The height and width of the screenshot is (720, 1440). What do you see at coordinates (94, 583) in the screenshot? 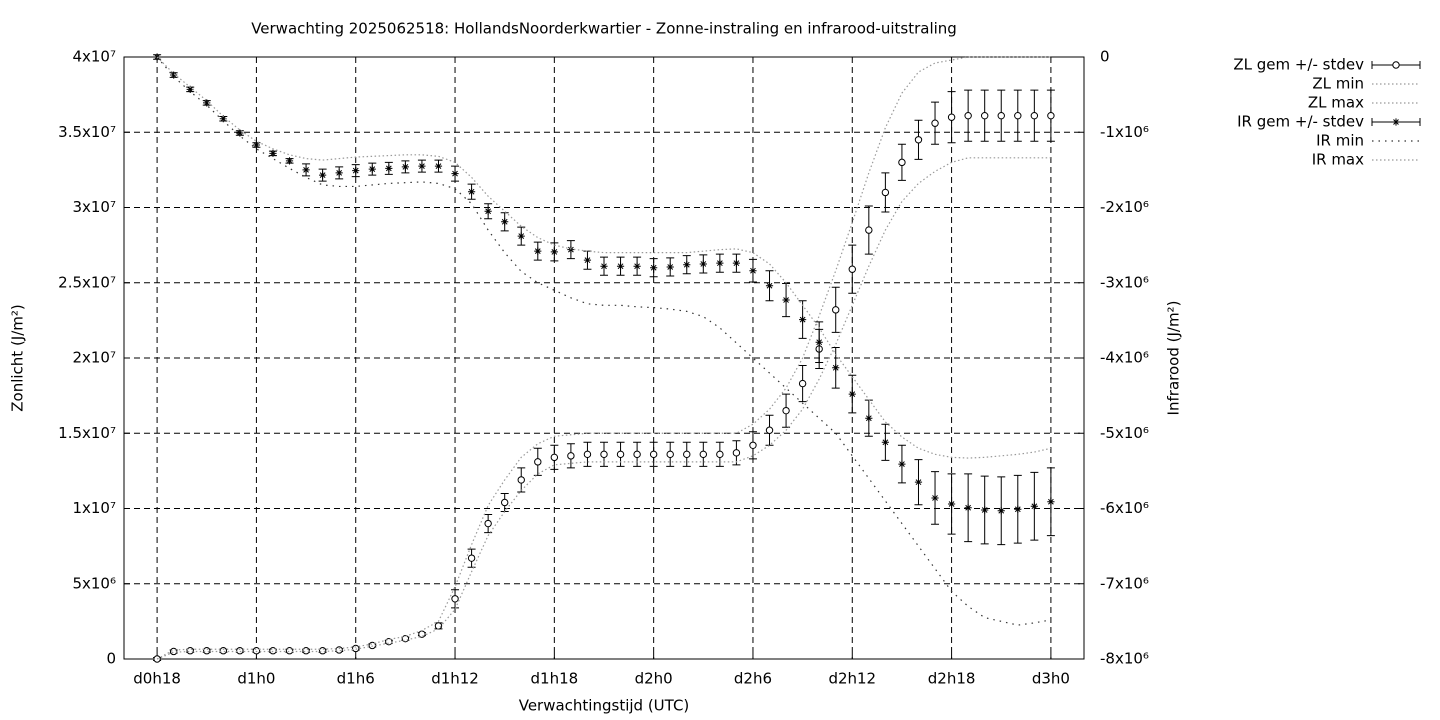
I see `y-tick-label: 5x10⁶` at bounding box center [94, 583].